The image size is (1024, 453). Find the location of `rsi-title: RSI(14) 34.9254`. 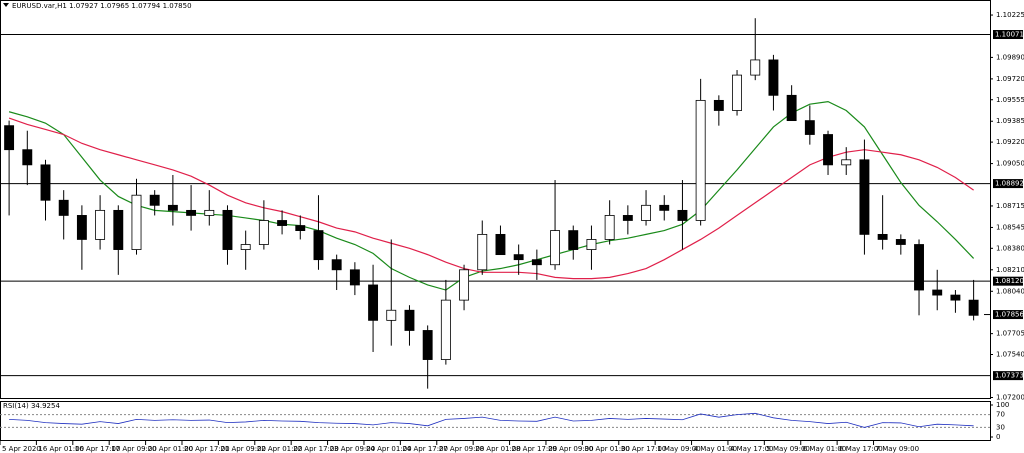

rsi-title: RSI(14) 34.9254 is located at coordinates (31, 406).